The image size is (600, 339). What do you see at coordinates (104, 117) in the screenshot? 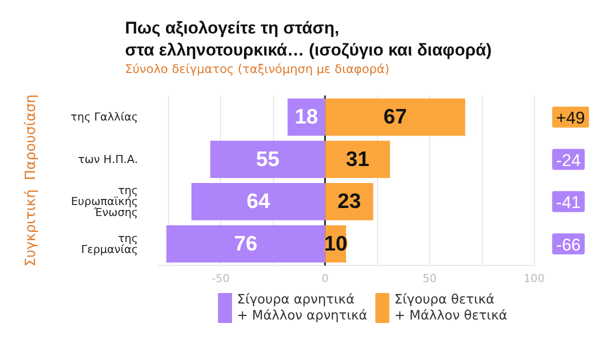
I see `y-tick-label: της Γαλλίας` at bounding box center [104, 117].